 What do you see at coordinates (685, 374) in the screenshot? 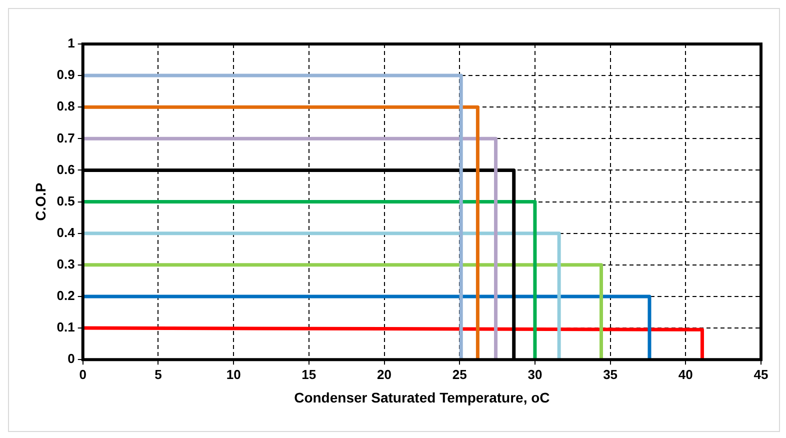
I see `x-tick-label: 40` at bounding box center [685, 374].